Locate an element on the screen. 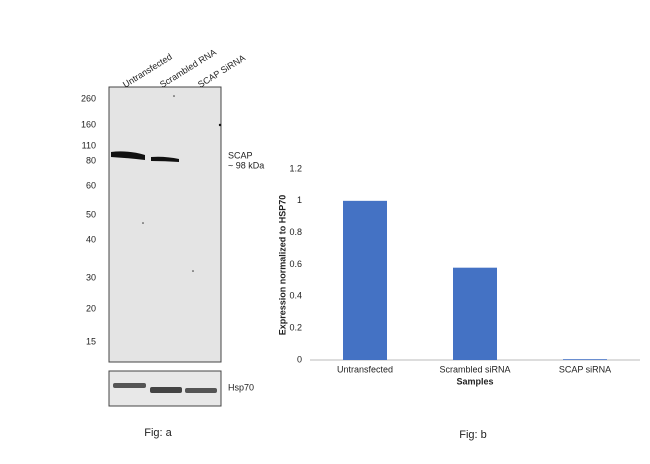 This screenshot has height=464, width=650. y-tick-label: 0 is located at coordinates (299, 359).